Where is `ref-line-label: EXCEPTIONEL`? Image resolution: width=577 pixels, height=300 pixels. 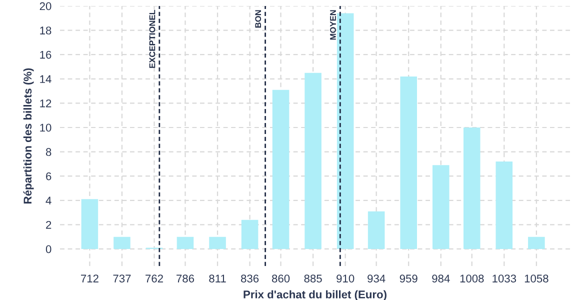 ref-line-label: EXCEPTIONEL is located at coordinates (152, 39).